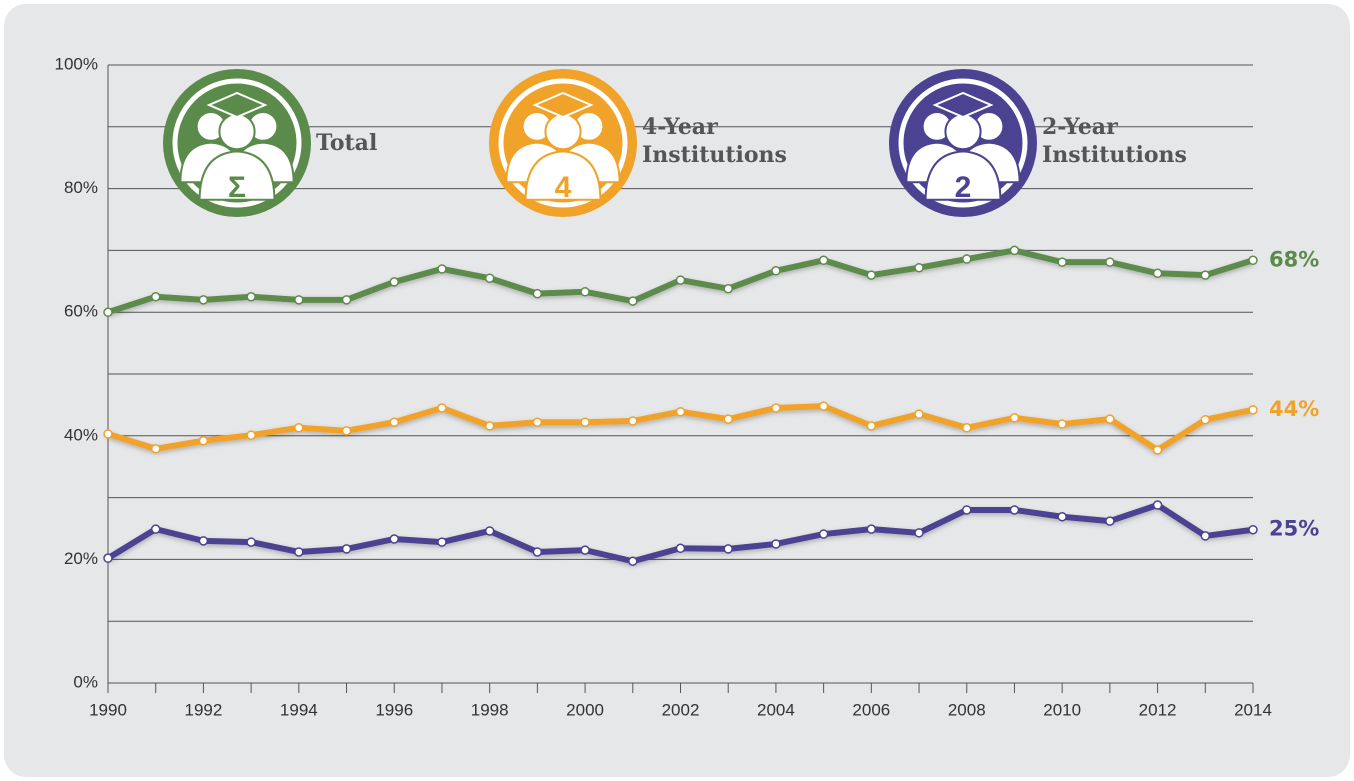 Image resolution: width=1354 pixels, height=781 pixels. Describe the element at coordinates (85, 681) in the screenshot. I see `y-tick-label: 0%` at that location.